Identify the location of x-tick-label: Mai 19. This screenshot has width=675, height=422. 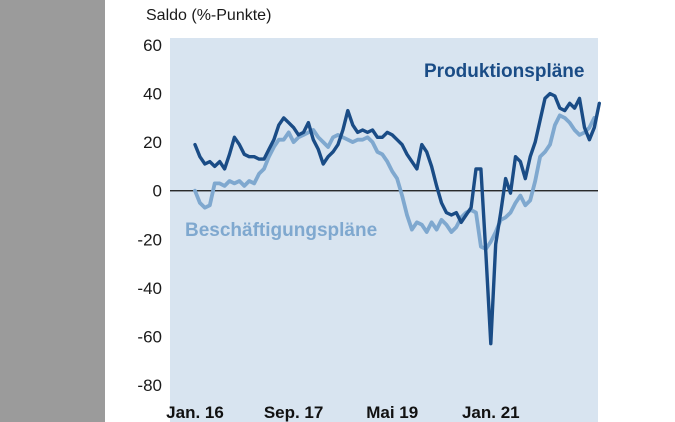
(392, 412).